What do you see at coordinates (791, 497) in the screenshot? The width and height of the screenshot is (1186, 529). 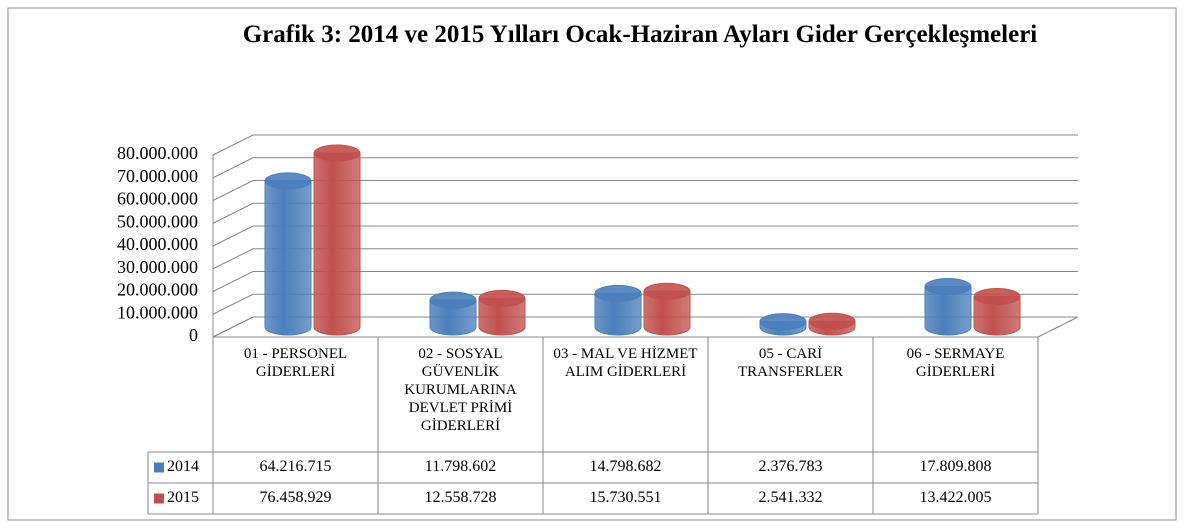 I see `data-label: 2.541.332` at bounding box center [791, 497].